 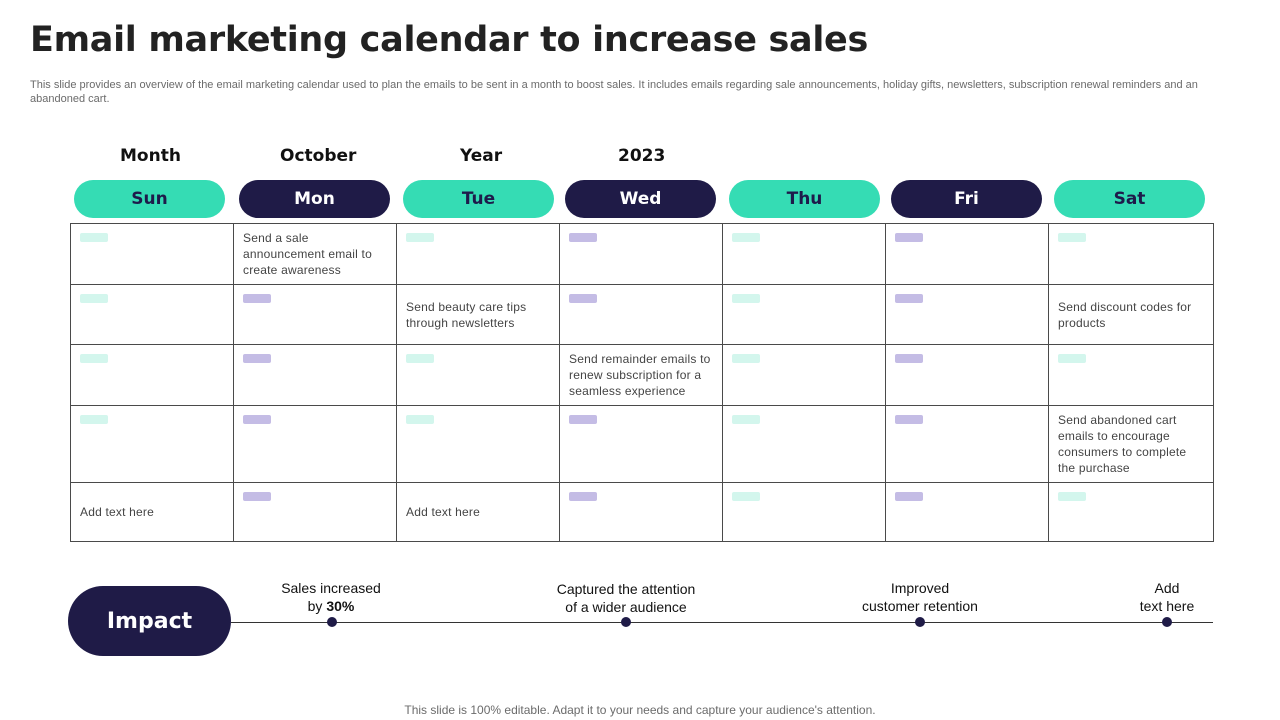 What do you see at coordinates (340, 606) in the screenshot?
I see `milestone-highlight: 30%` at bounding box center [340, 606].